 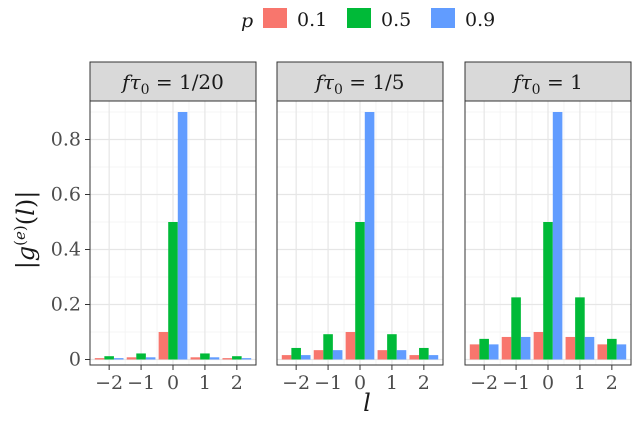 What do you see at coordinates (396, 20) in the screenshot?
I see `legend-label-0.5: 0.5` at bounding box center [396, 20].